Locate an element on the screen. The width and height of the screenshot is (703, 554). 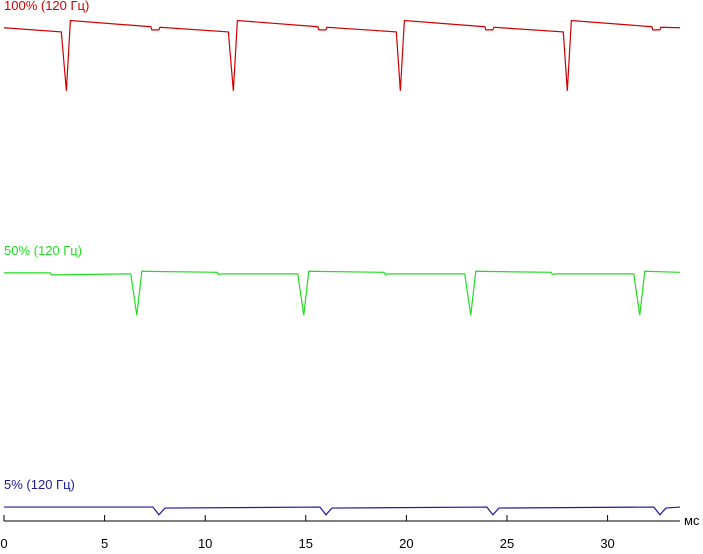
series-label: 5% (120 Гц) is located at coordinates (39, 484).